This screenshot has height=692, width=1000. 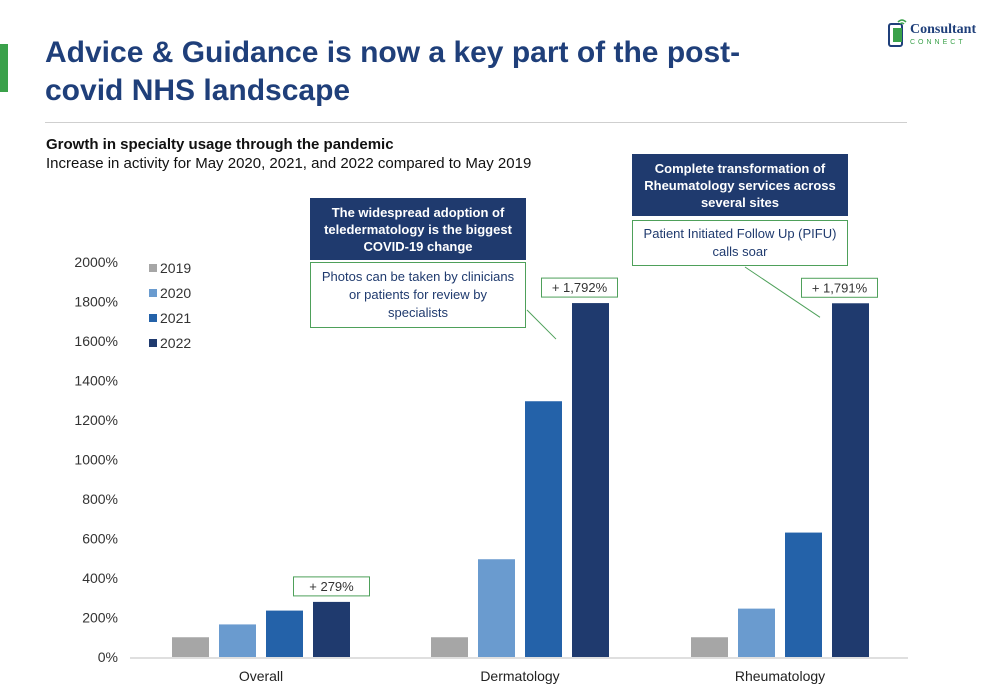 I want to click on bar-rheumatology-2019, so click(x=709, y=647).